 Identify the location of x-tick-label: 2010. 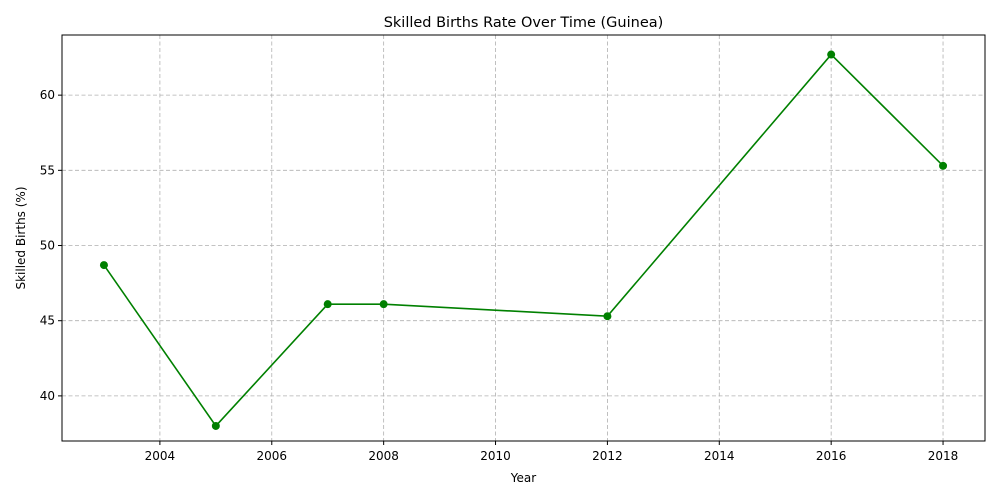
(495, 456).